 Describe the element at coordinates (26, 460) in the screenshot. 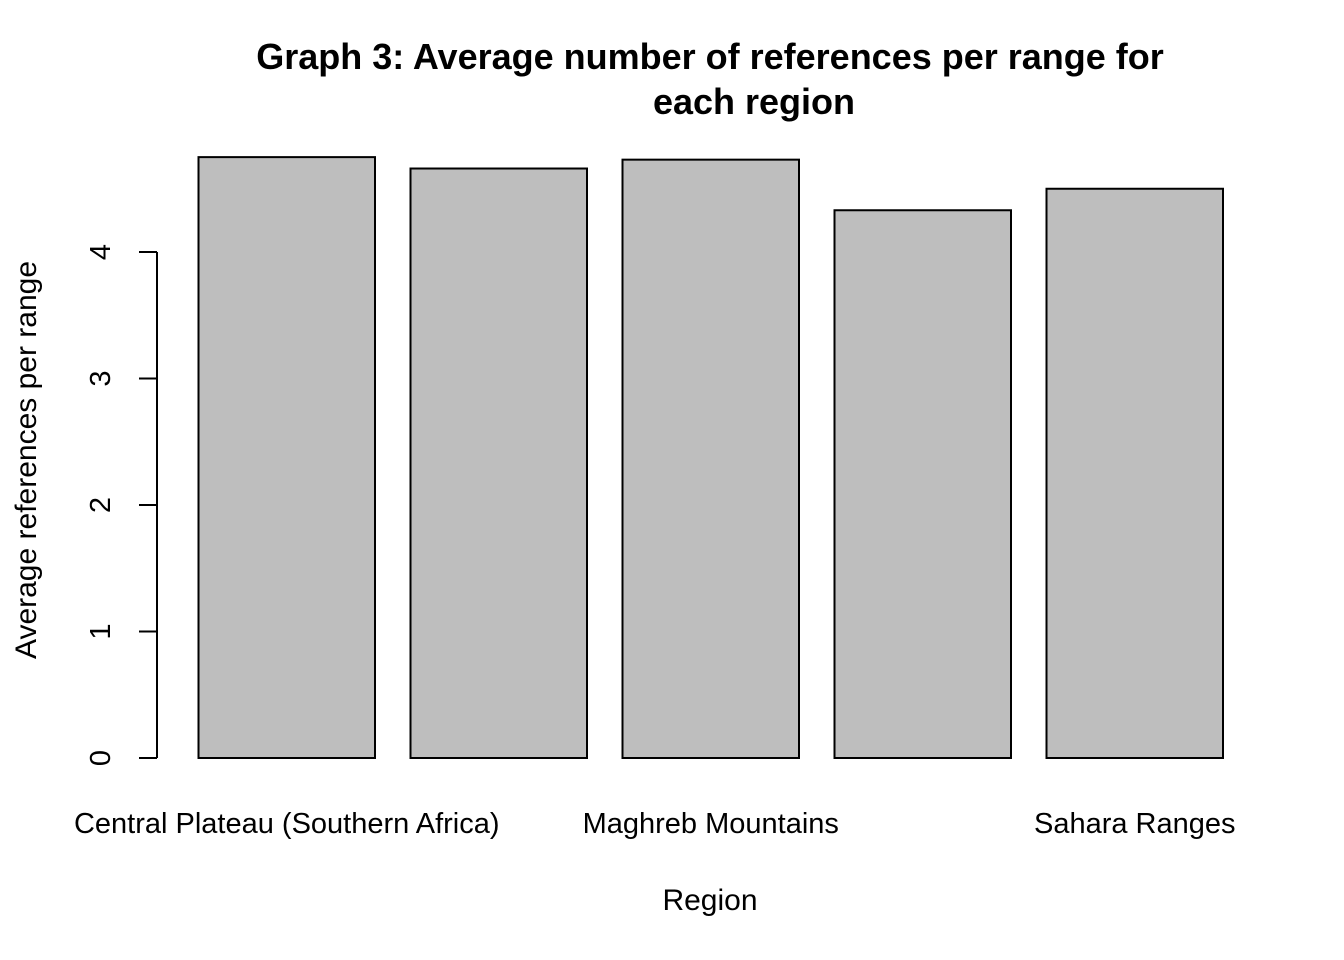

I see `y-axis-title: Average references per range` at that location.